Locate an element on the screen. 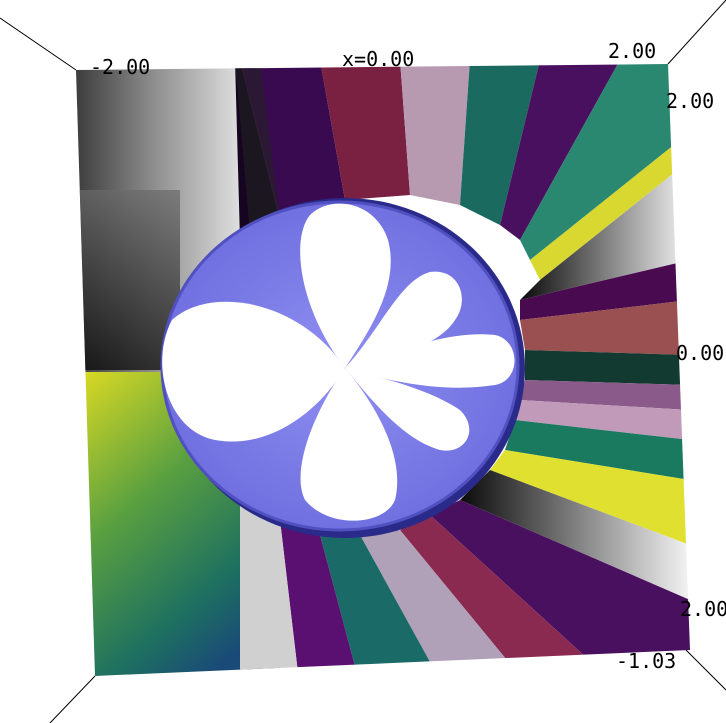 The image size is (726, 723). label-top-center: x=0.00 is located at coordinates (378, 59).